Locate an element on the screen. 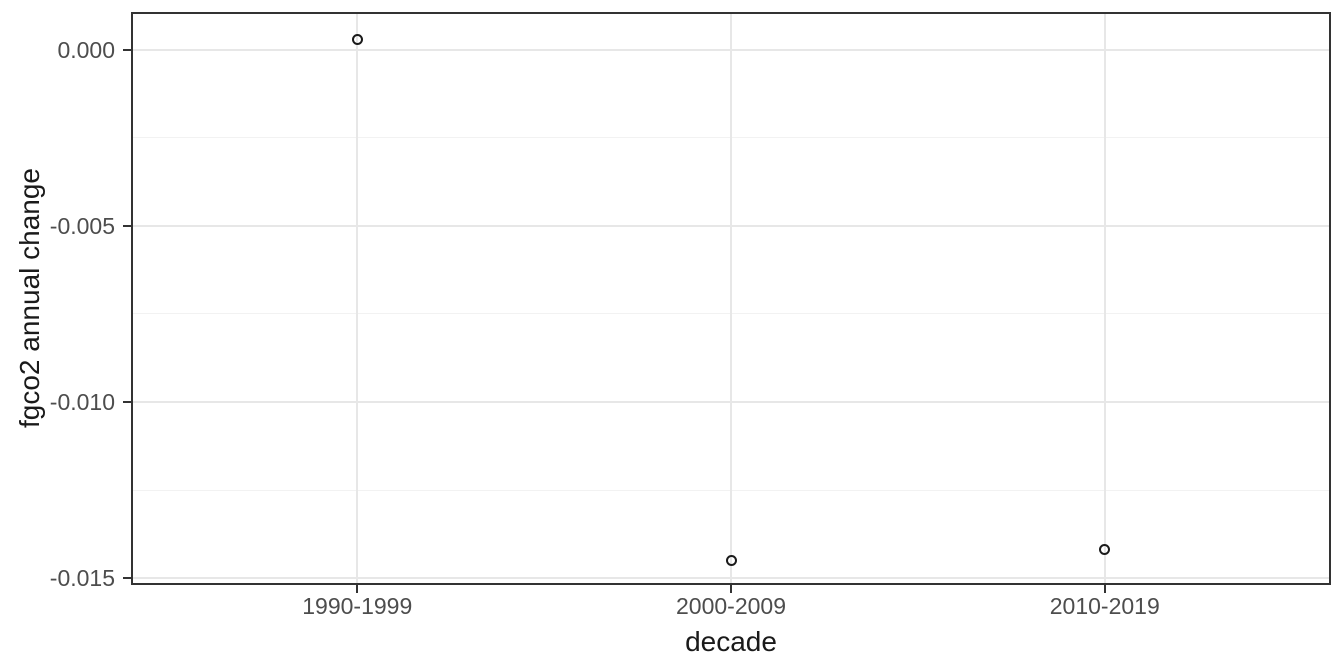 The height and width of the screenshot is (672, 1344). x-axis-tick-label: 2000-2009 is located at coordinates (731, 606).